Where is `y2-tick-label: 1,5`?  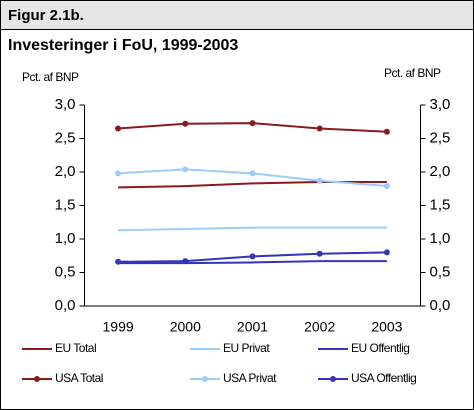
y2-tick-label: 1,5 is located at coordinates (440, 204).